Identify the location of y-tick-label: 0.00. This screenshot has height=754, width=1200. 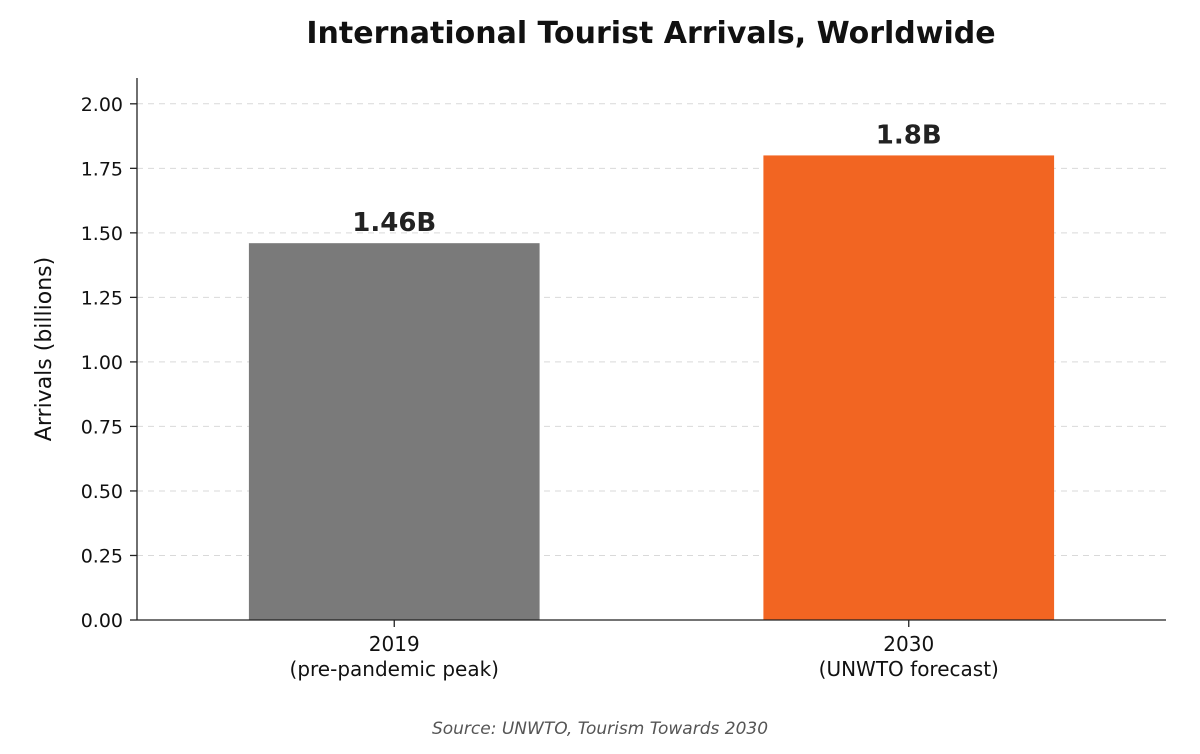
(102, 621).